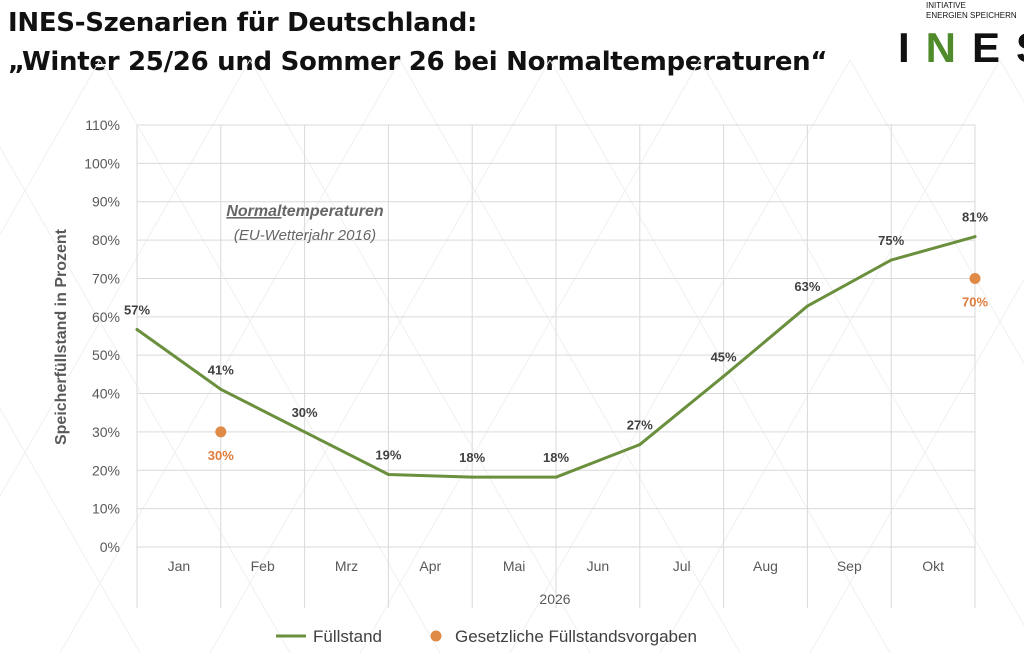  Describe the element at coordinates (682, 566) in the screenshot. I see `x-tick-label: Jul` at that location.